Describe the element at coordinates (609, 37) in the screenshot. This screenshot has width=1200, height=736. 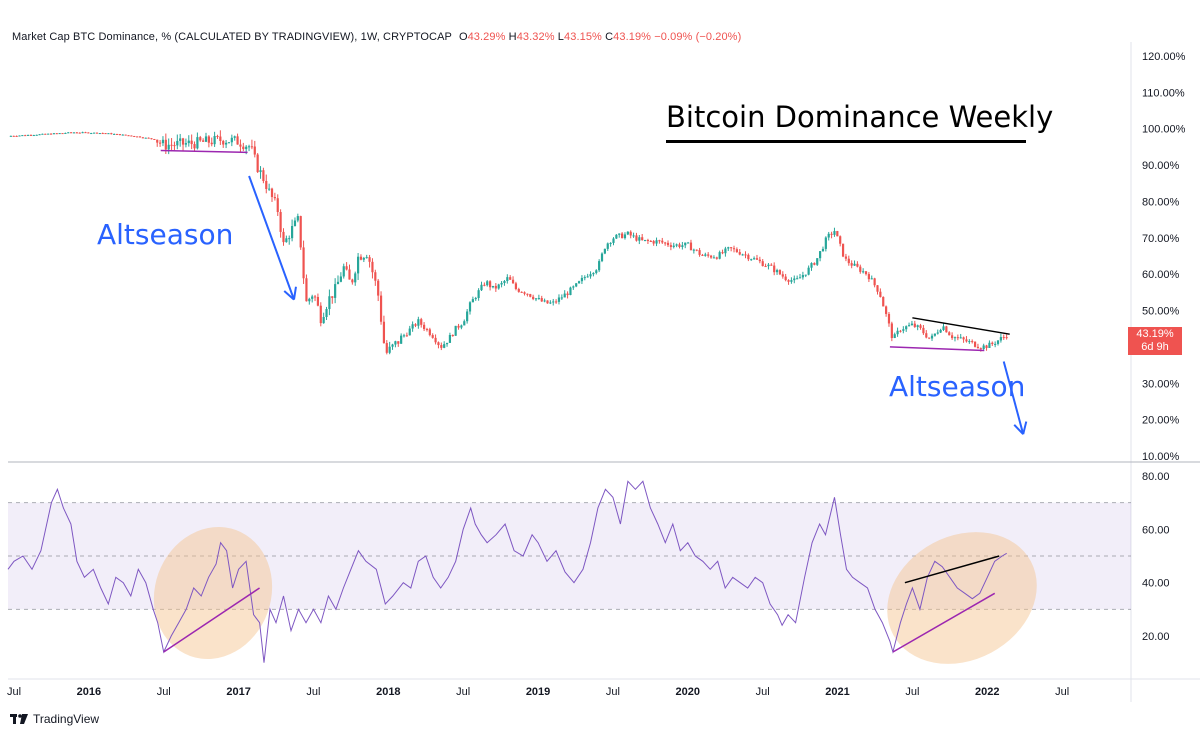
I see `close-label: C` at that location.